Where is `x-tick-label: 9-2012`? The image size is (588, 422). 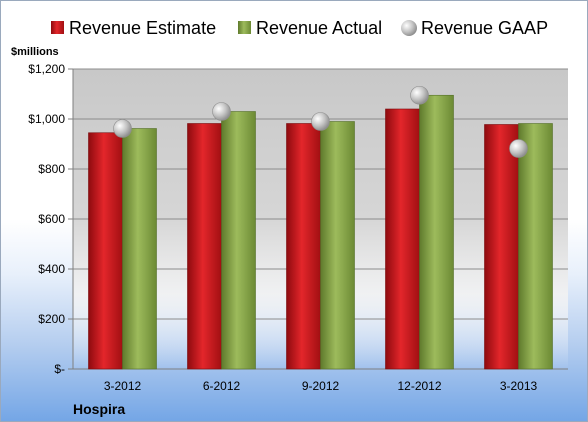
x-tick-label: 9-2012 is located at coordinates (321, 386).